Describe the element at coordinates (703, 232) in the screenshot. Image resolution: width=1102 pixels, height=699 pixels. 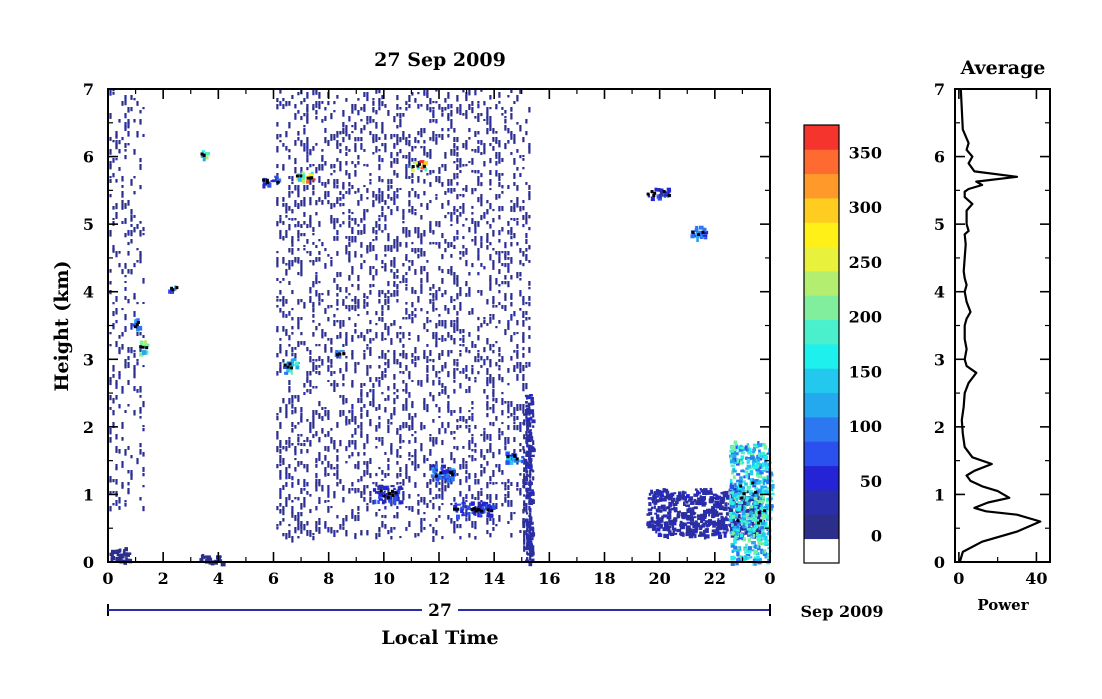
I see `echo-core-cell` at that location.